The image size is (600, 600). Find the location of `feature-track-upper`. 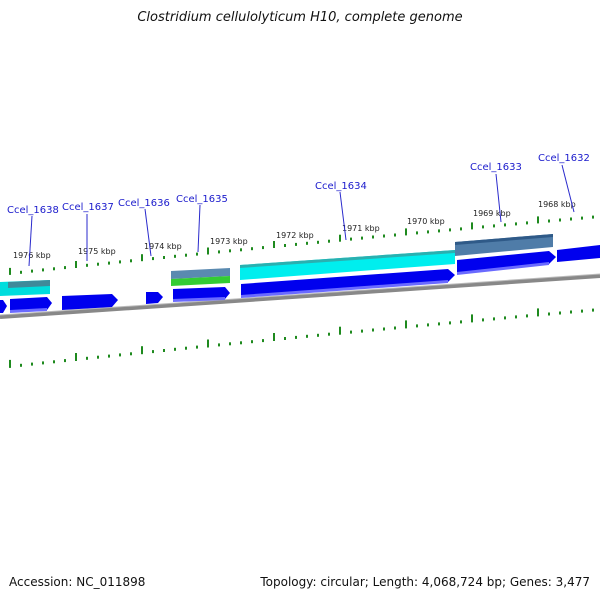

feature-track-upper is located at coordinates (276, 265).